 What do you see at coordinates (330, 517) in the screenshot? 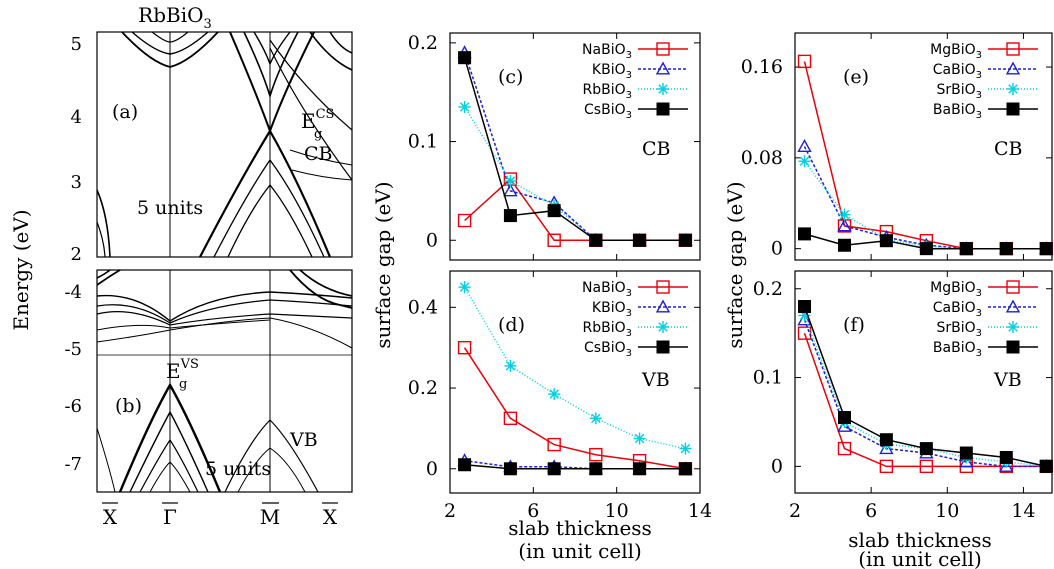
I see `kpoint-label: X` at bounding box center [330, 517].